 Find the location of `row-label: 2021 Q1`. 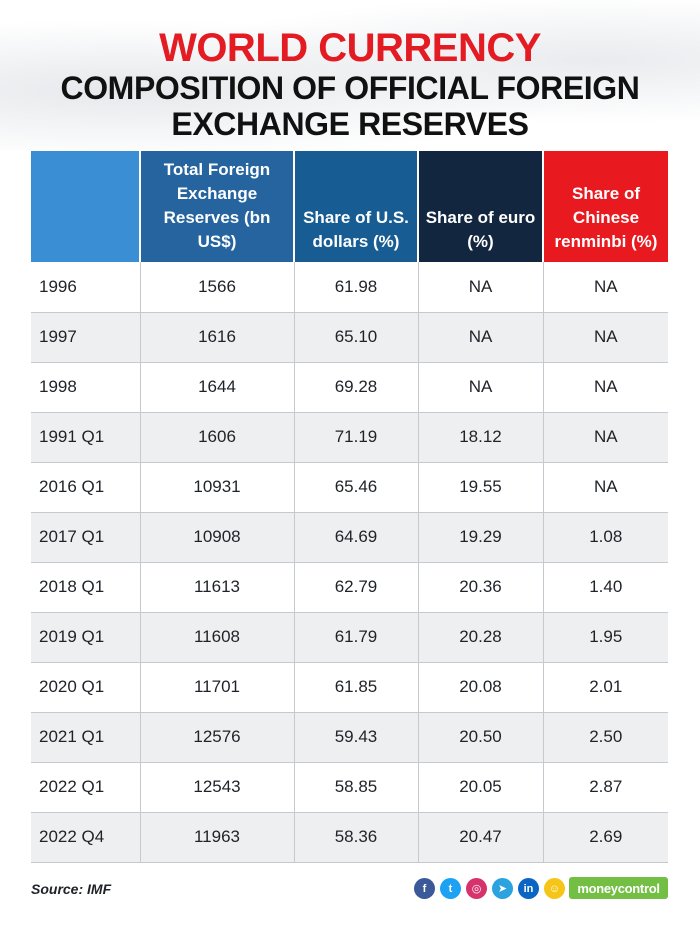

row-label: 2021 Q1 is located at coordinates (86, 737).